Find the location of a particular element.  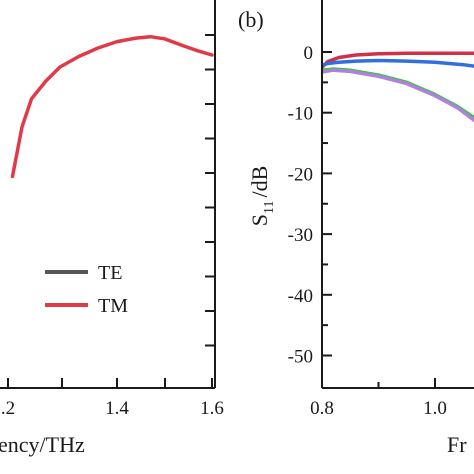

legend-te-label: TE is located at coordinates (110, 273).